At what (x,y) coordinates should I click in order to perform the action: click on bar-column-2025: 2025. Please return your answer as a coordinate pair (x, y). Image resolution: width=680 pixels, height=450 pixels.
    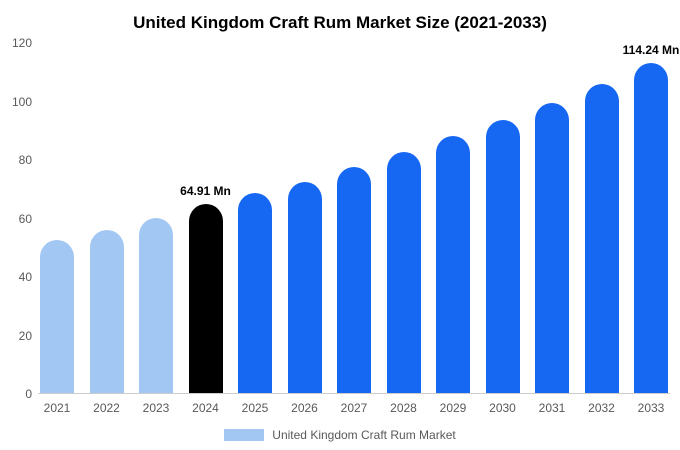
    Looking at the image, I should click on (255, 229).